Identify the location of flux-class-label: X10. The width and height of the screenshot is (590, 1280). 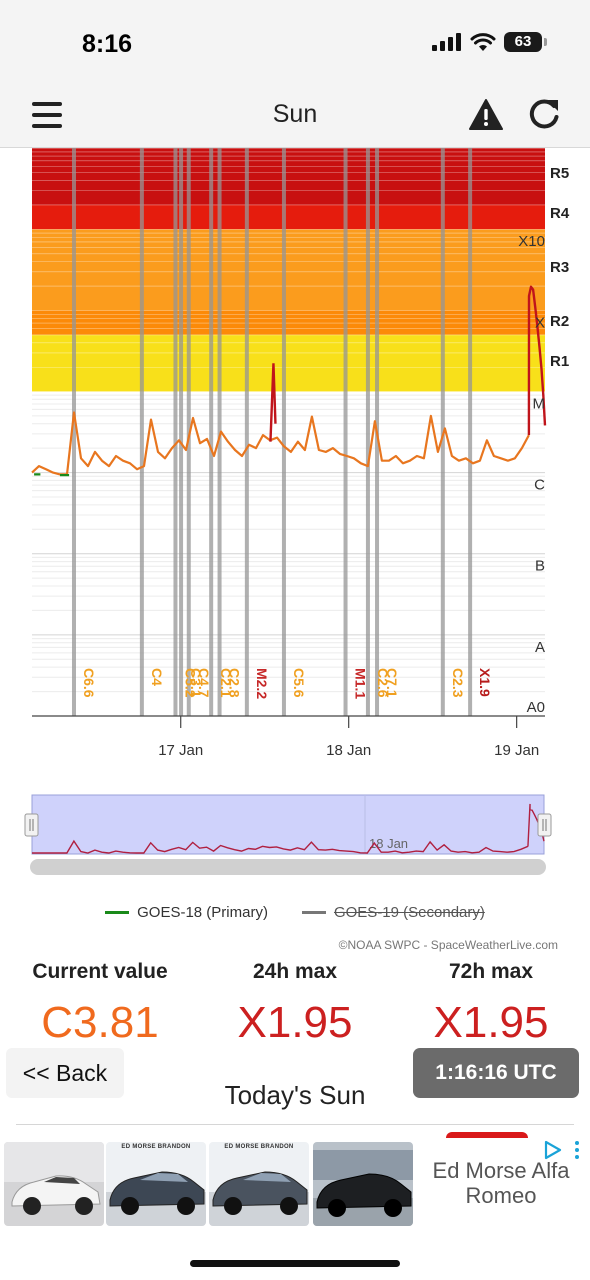
(531, 241).